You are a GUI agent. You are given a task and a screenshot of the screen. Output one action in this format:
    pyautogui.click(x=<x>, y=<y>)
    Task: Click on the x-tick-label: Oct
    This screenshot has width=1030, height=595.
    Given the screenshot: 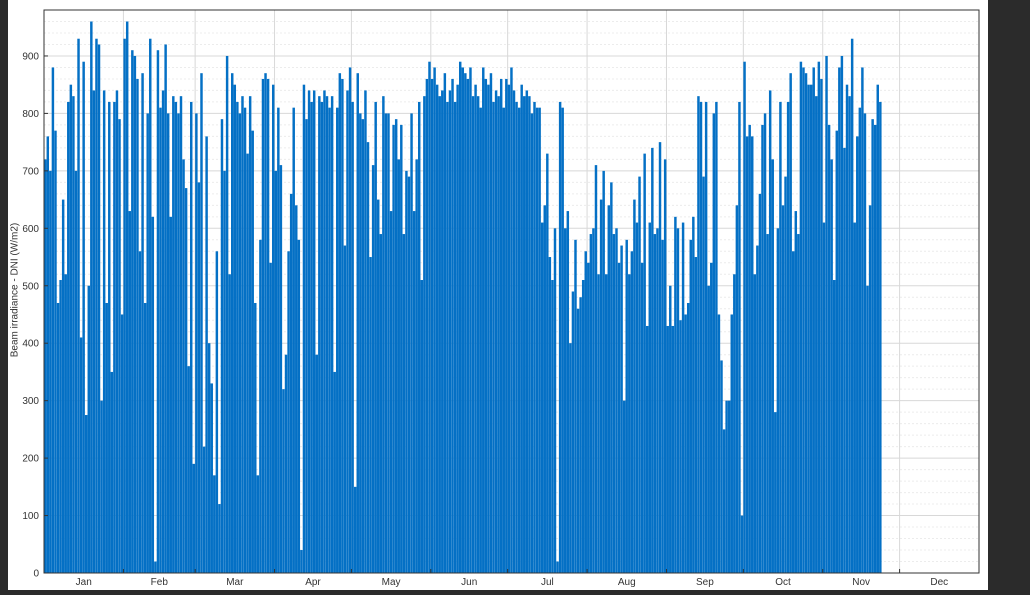 What is the action you would take?
    pyautogui.click(x=783, y=582)
    